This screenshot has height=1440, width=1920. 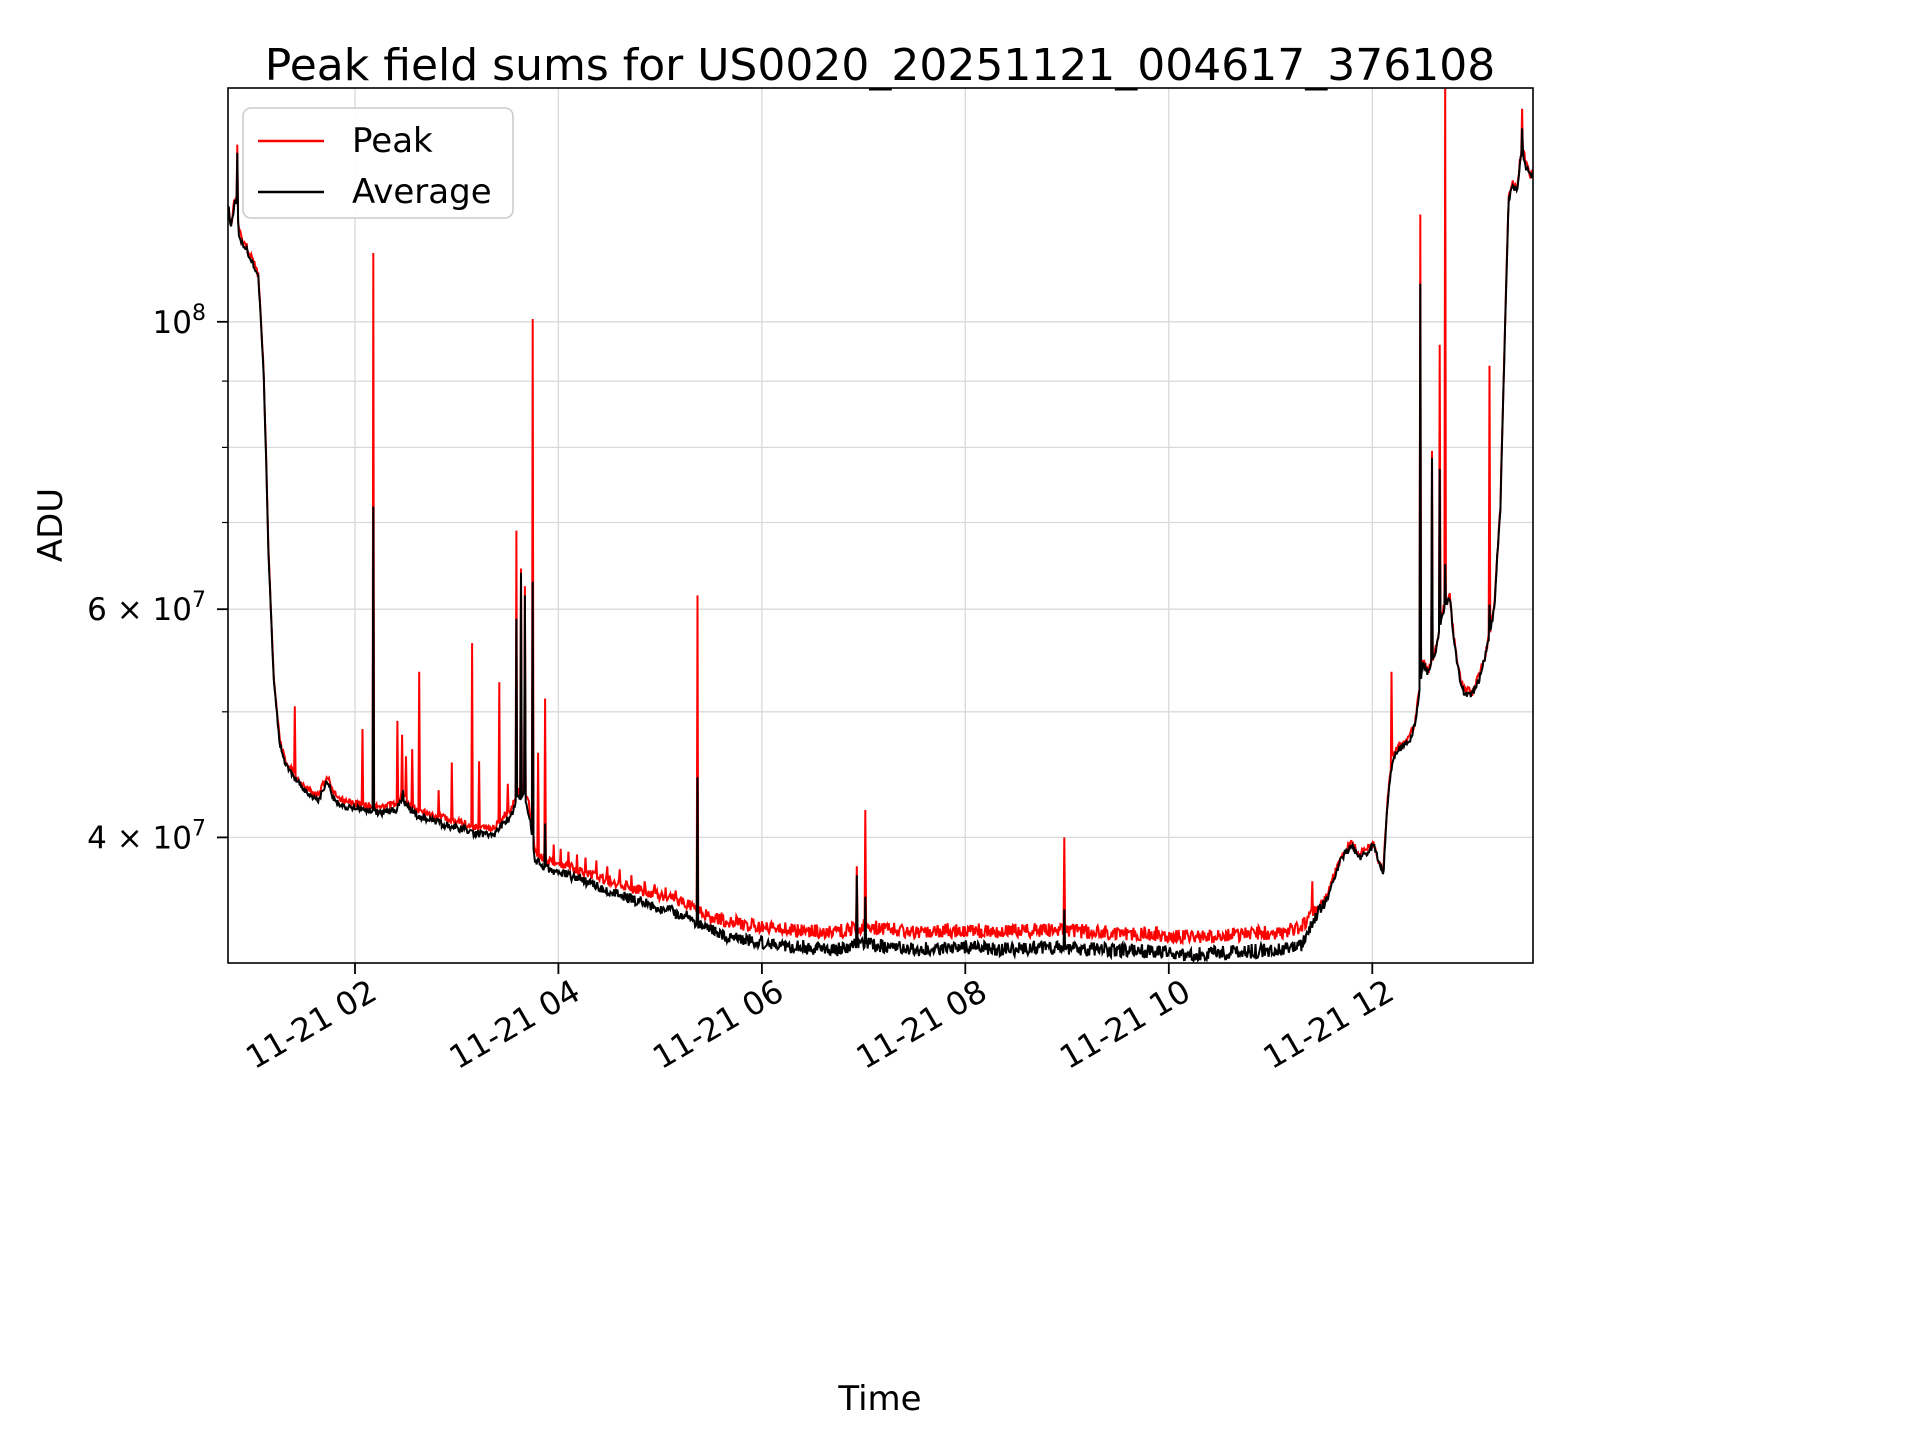 What do you see at coordinates (51, 525) in the screenshot?
I see `y-axis-label: ADU` at bounding box center [51, 525].